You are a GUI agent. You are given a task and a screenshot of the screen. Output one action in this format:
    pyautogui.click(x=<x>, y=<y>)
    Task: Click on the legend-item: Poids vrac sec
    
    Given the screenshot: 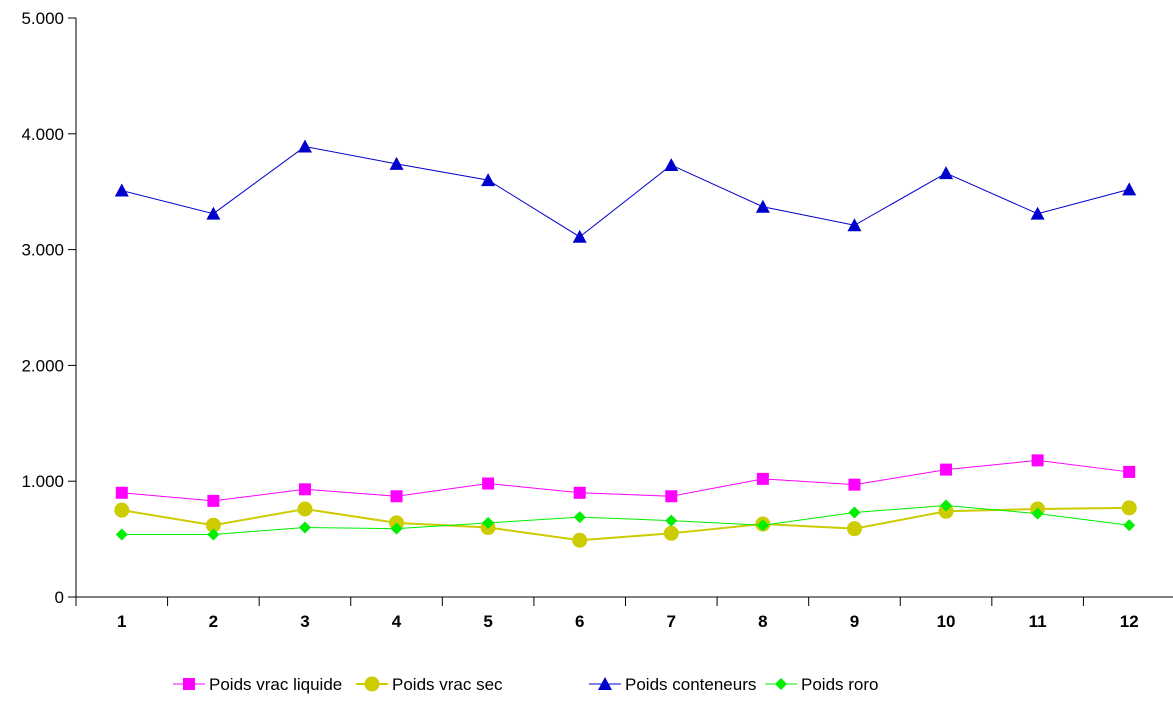 What is the action you would take?
    pyautogui.click(x=429, y=684)
    